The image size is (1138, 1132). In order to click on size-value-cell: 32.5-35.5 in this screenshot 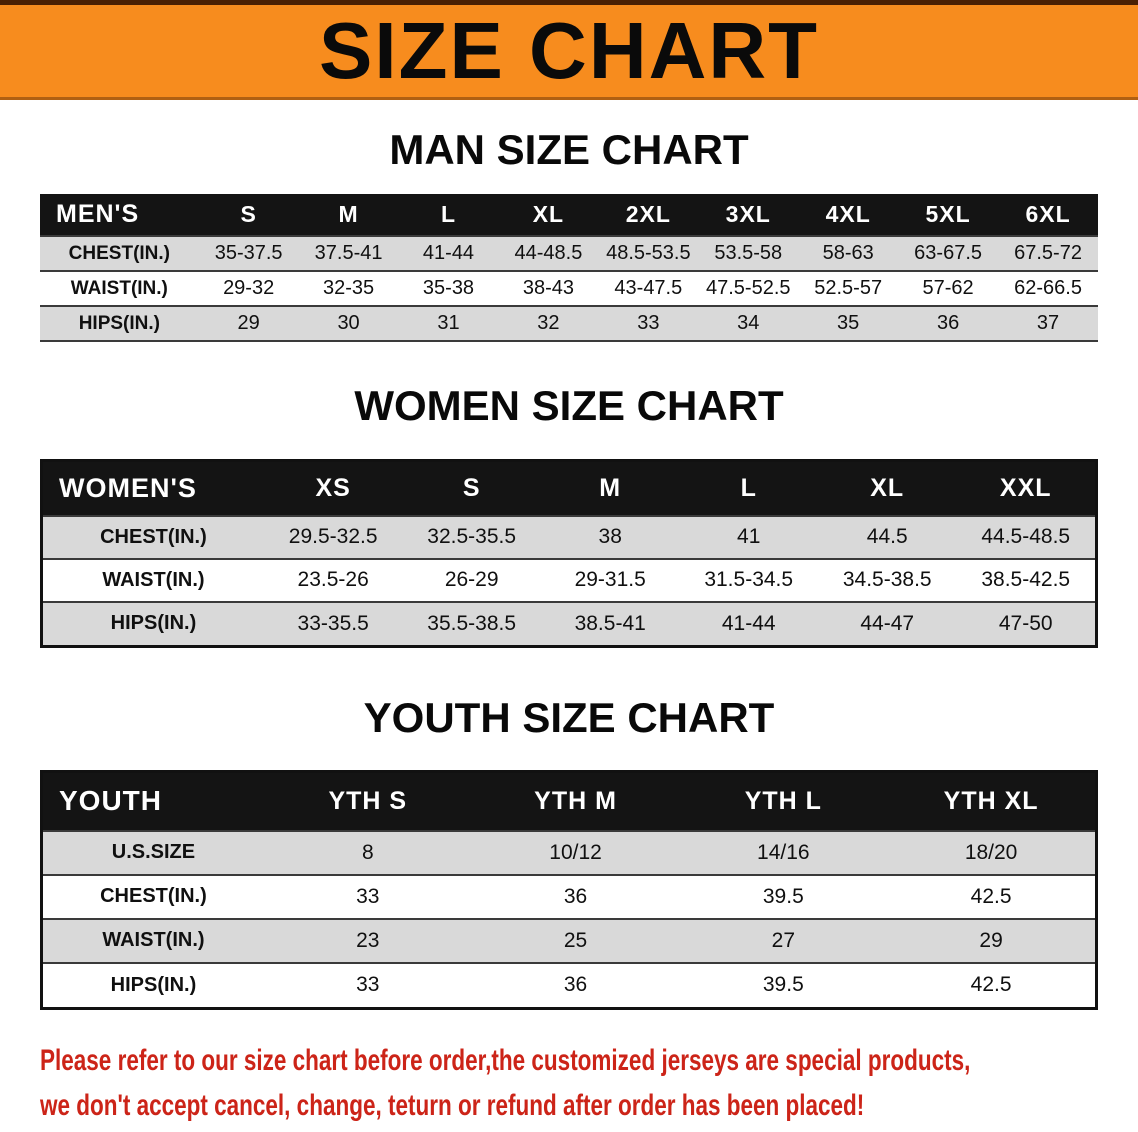, I will do `click(471, 536)`.